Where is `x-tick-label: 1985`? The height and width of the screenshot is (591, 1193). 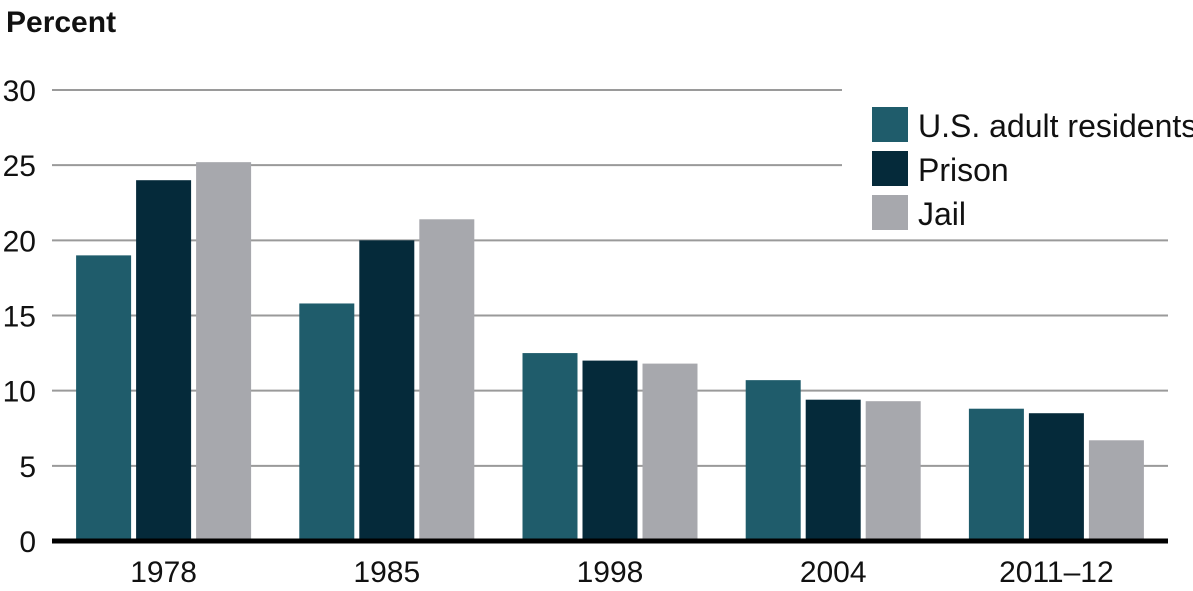 x-tick-label: 1985 is located at coordinates (386, 572).